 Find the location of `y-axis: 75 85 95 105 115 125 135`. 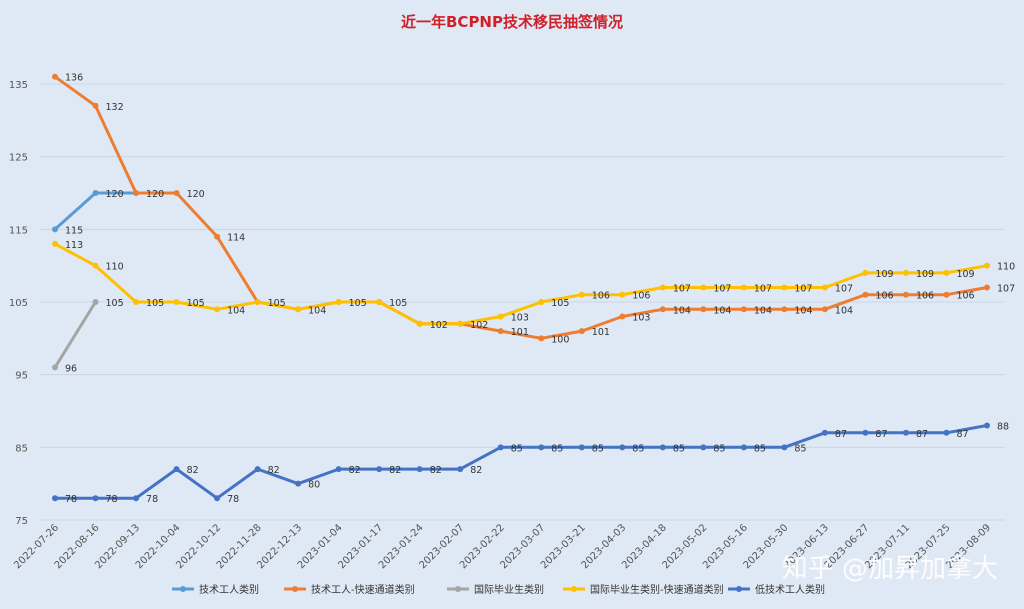

y-axis: 75 85 95 105 115 125 135 is located at coordinates (18, 303).